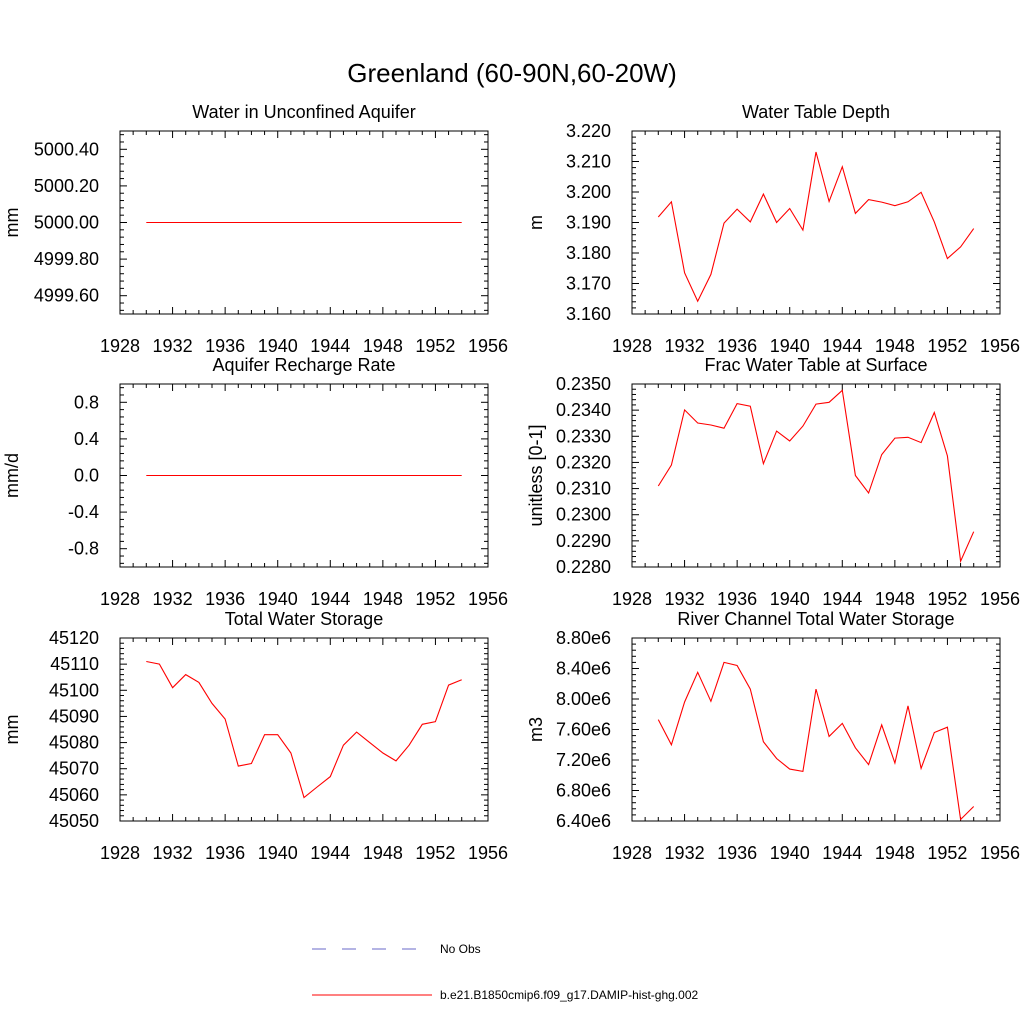  Describe the element at coordinates (583, 699) in the screenshot. I see `y-tick-label: 8.00e6` at that location.